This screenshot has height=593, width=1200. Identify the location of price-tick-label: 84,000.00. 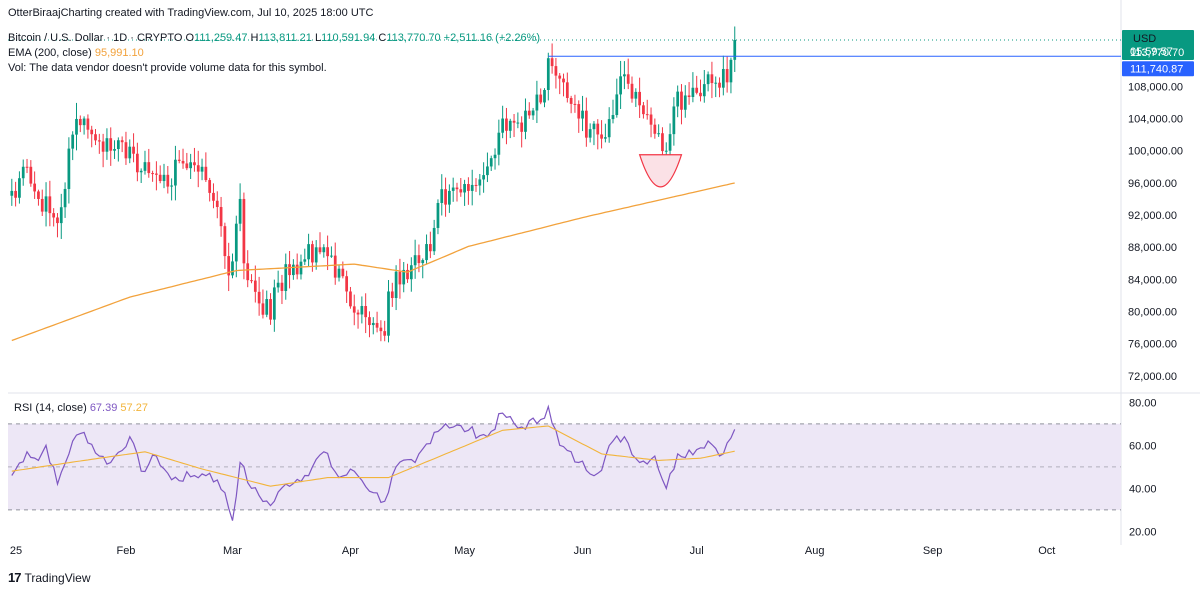
(1152, 280).